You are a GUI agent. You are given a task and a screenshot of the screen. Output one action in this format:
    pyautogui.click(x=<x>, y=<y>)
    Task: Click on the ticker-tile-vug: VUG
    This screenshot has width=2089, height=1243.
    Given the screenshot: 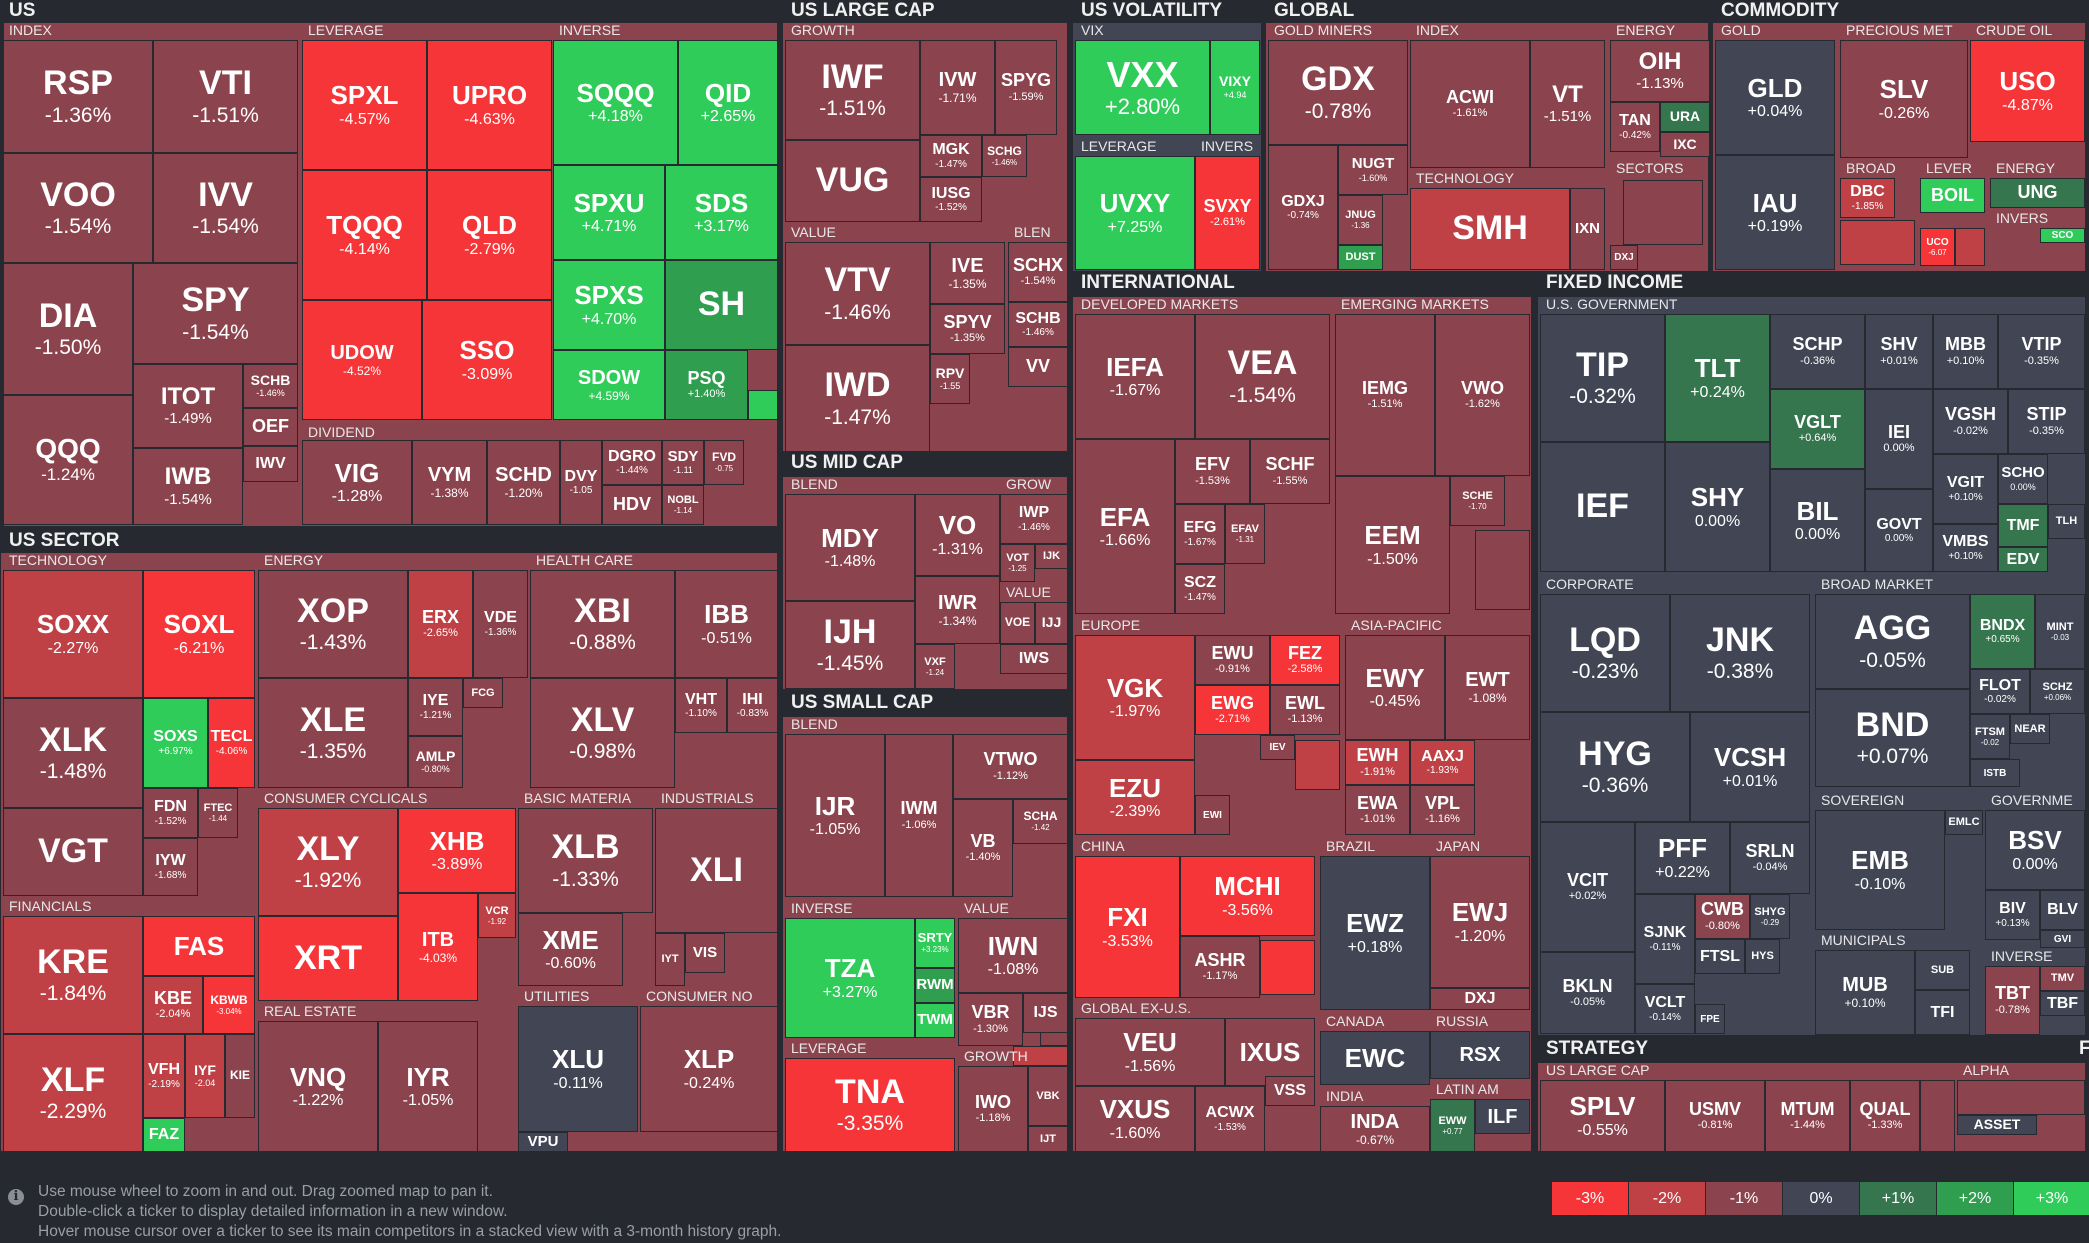 What is the action you would take?
    pyautogui.click(x=852, y=181)
    